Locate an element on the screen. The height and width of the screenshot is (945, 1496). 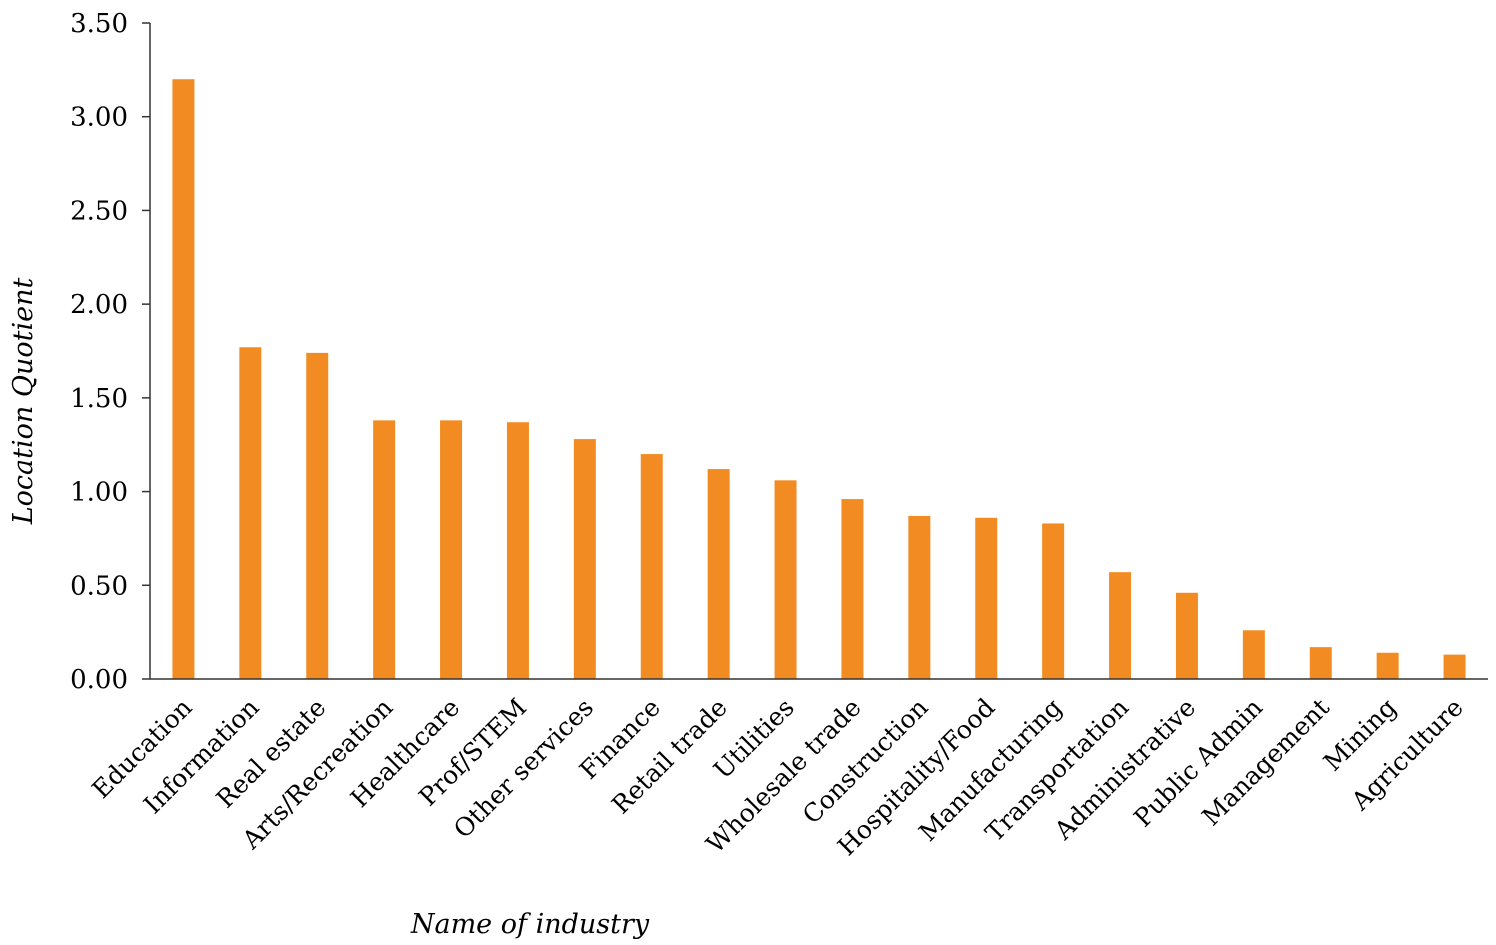
y-tick-label: 0.50 is located at coordinates (99, 586).